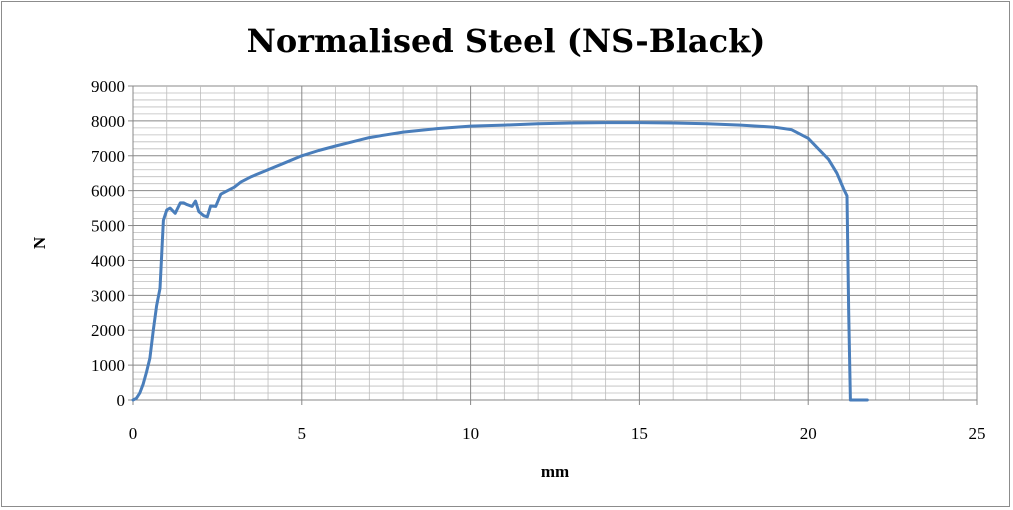  I want to click on x-tick-label: 0, so click(133, 433).